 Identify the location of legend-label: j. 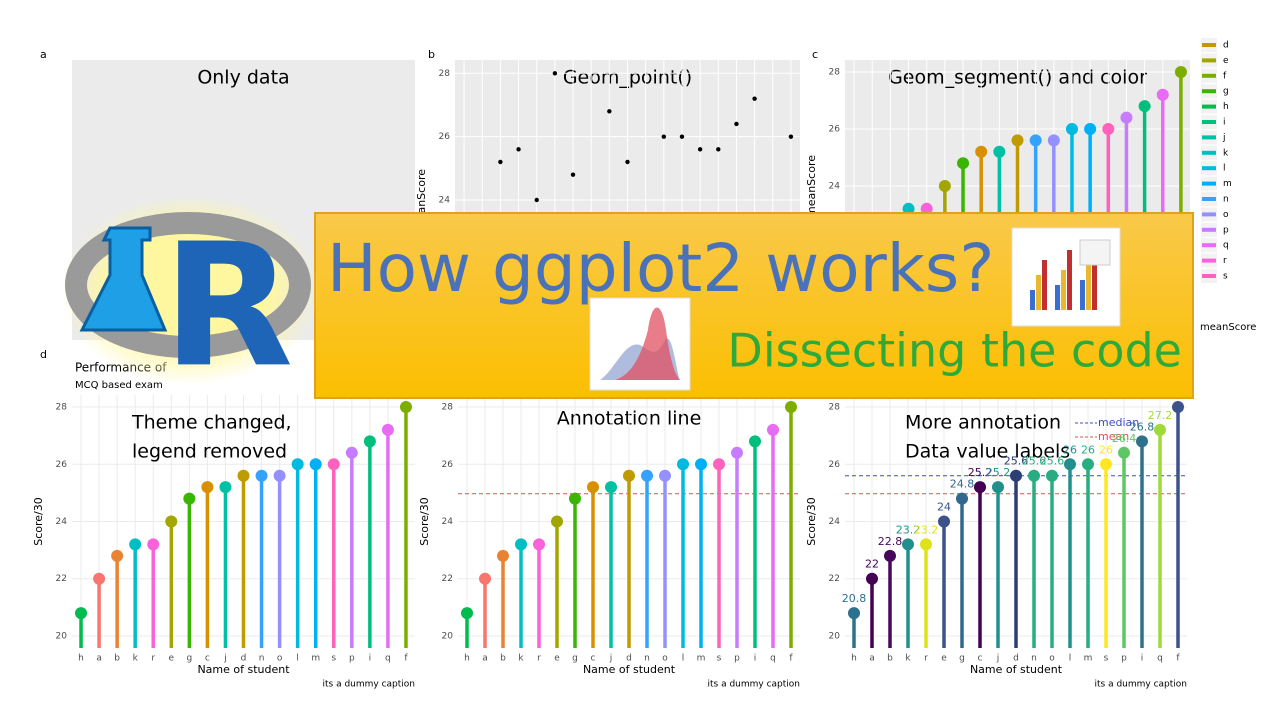
(1224, 138).